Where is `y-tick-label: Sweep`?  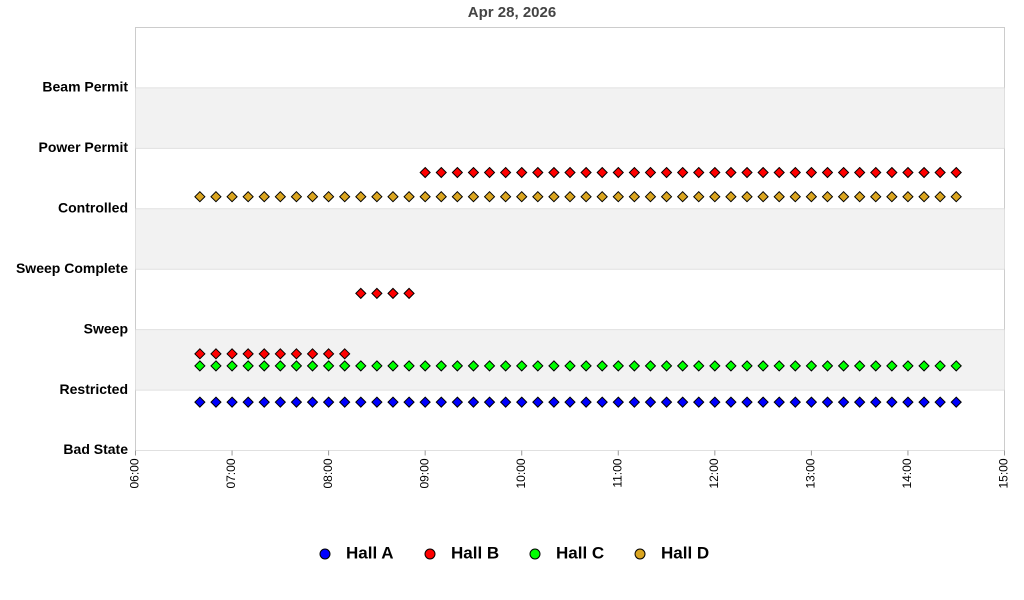 y-tick-label: Sweep is located at coordinates (106, 328).